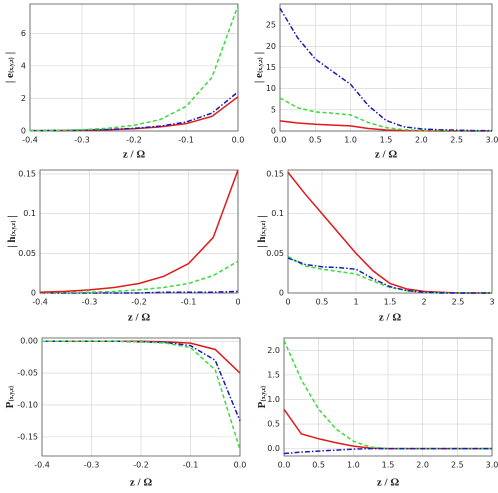 Image resolution: width=498 pixels, height=493 pixels. What do you see at coordinates (271, 67) in the screenshot?
I see `y-tick-label: 15` at bounding box center [271, 67].